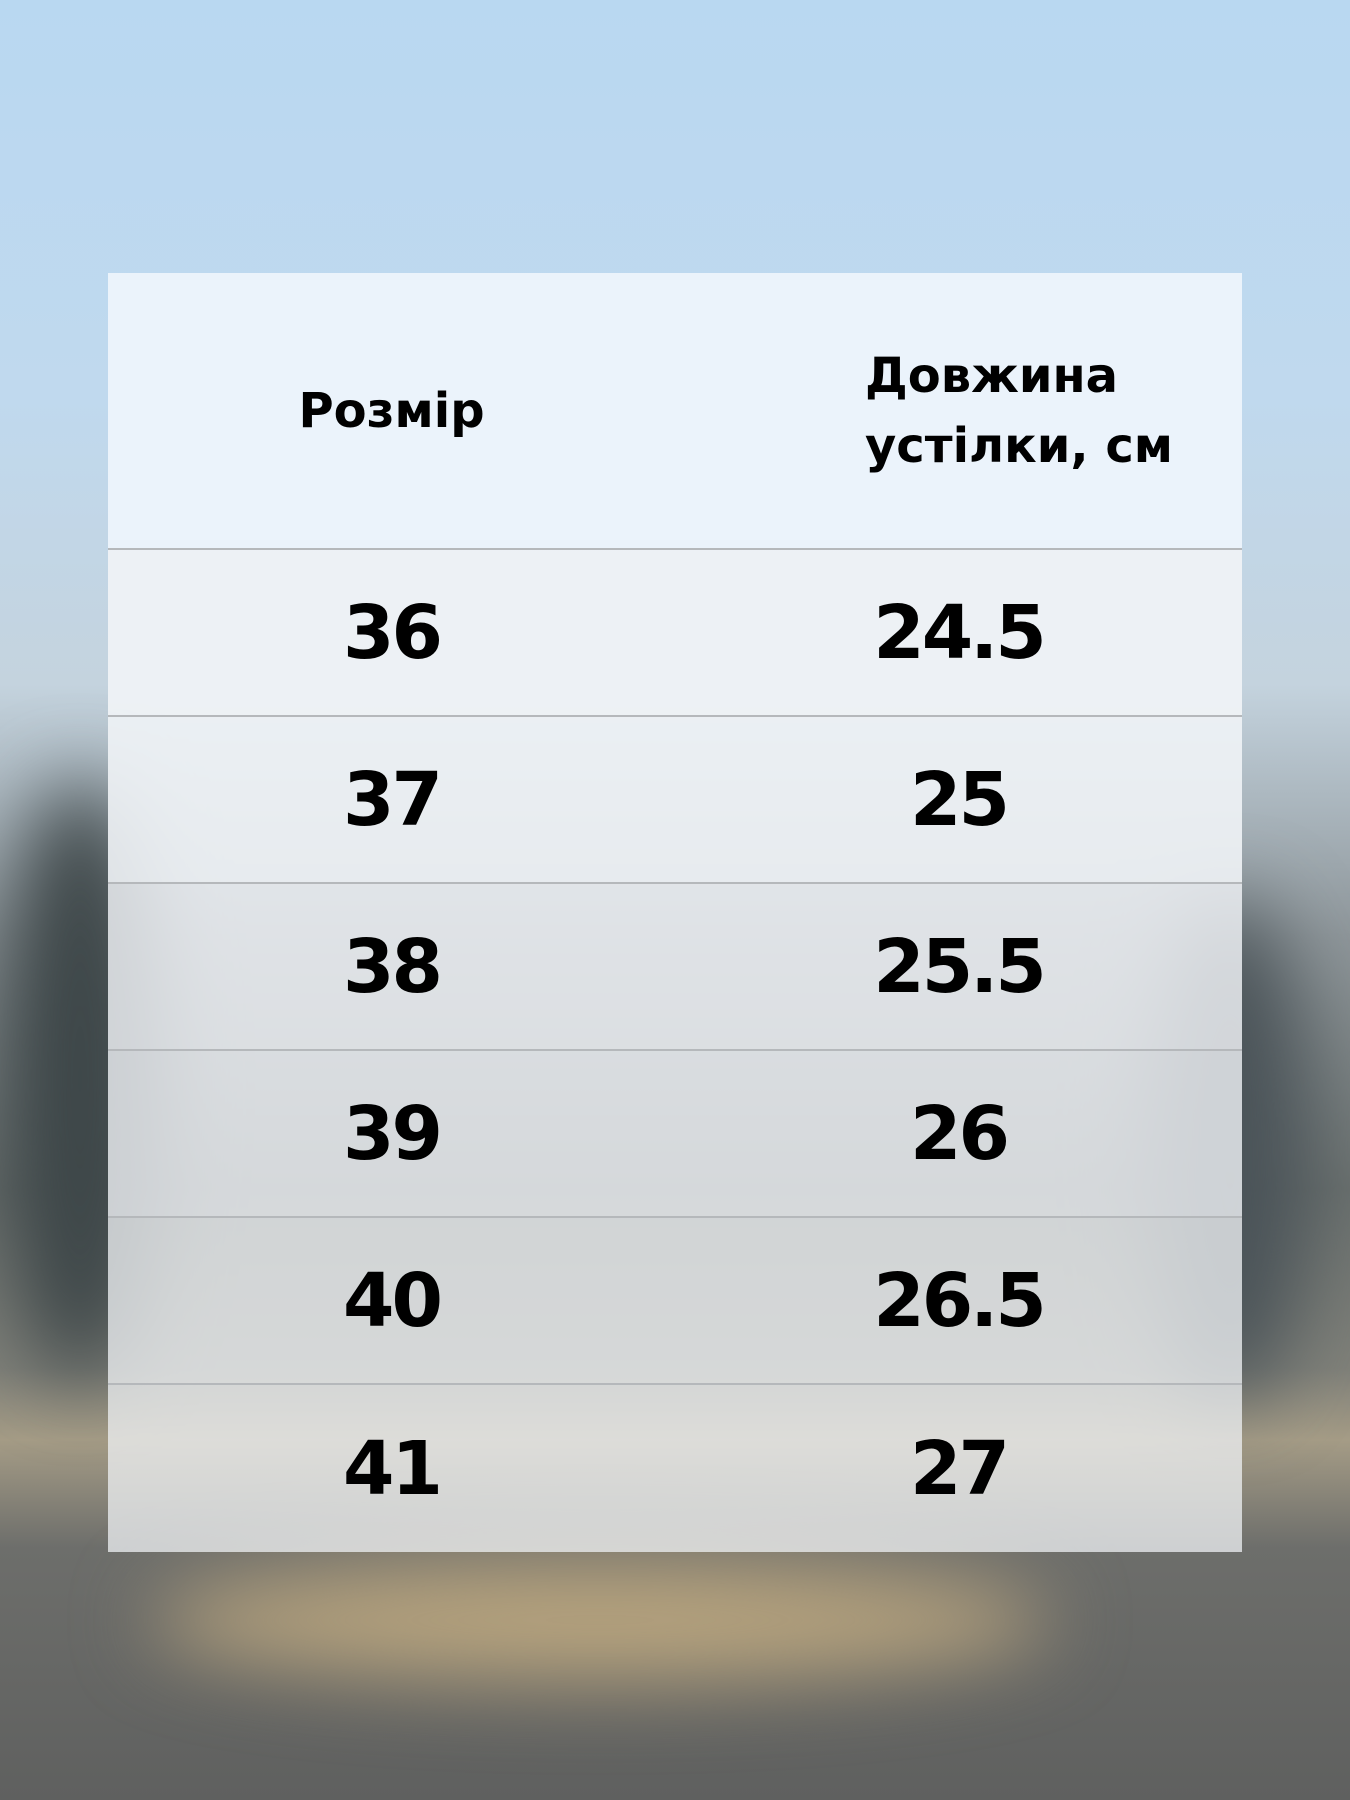 The height and width of the screenshot is (1800, 1350). I want to click on size-cell: 37, so click(393, 799).